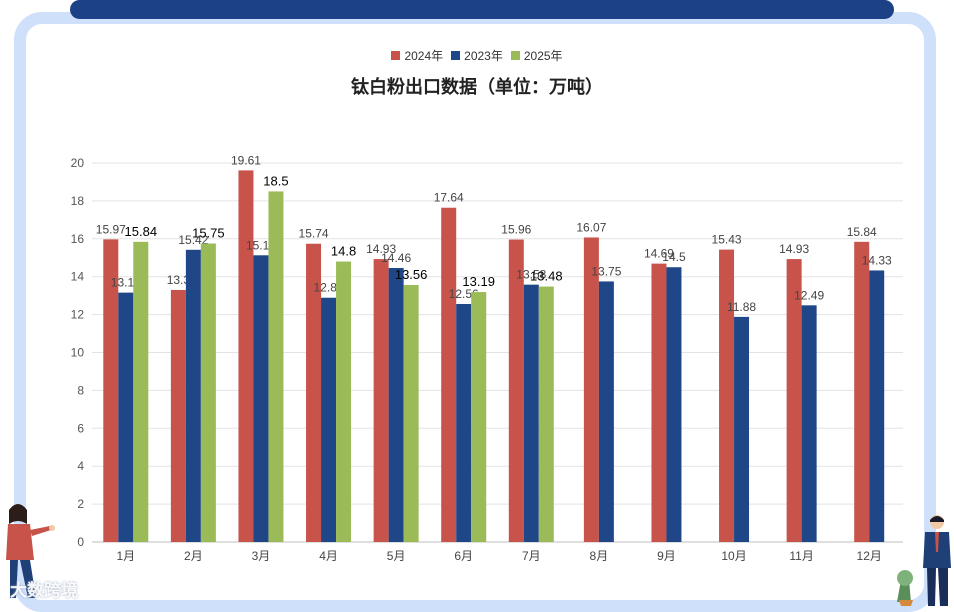 This screenshot has height=612, width=954. What do you see at coordinates (80, 390) in the screenshot?
I see `y-tick-label: 8` at bounding box center [80, 390].